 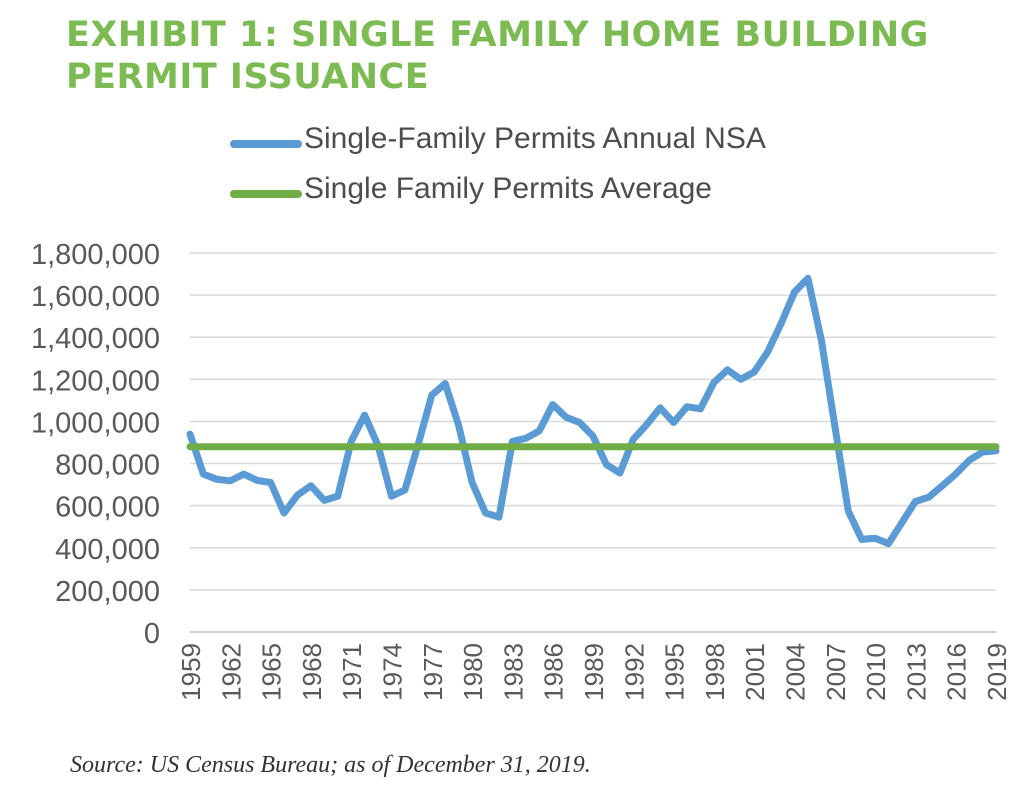 What do you see at coordinates (634, 672) in the screenshot?
I see `x-tick-label: 1992` at bounding box center [634, 672].